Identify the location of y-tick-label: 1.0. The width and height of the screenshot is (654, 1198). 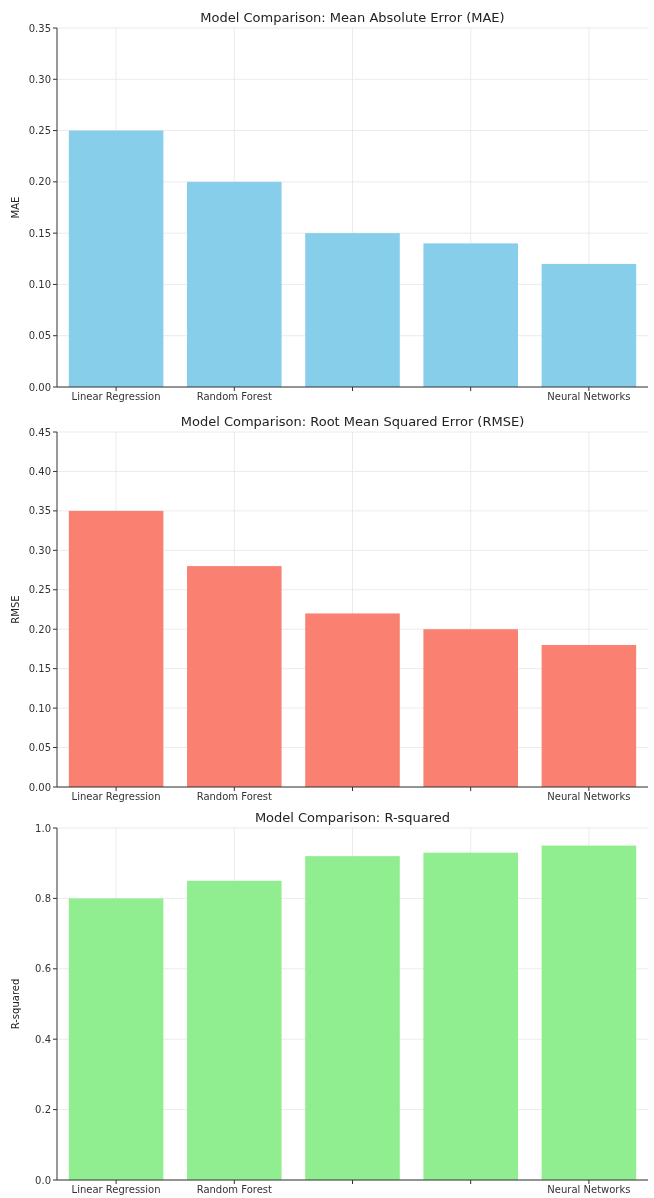
(43, 828).